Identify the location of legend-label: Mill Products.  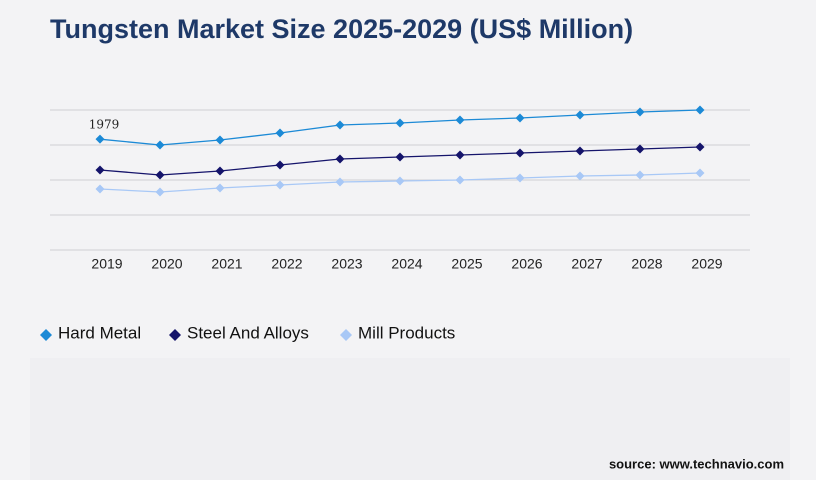
(406, 332).